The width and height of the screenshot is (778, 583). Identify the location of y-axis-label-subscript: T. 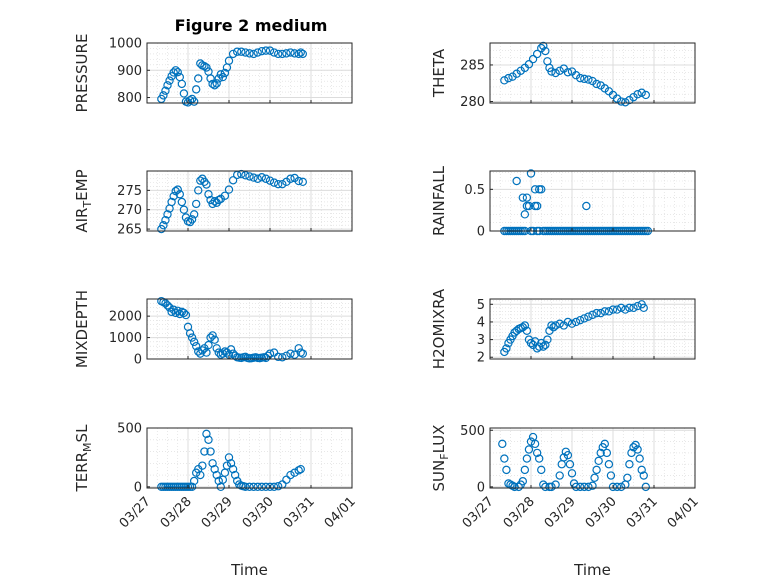
(87, 205).